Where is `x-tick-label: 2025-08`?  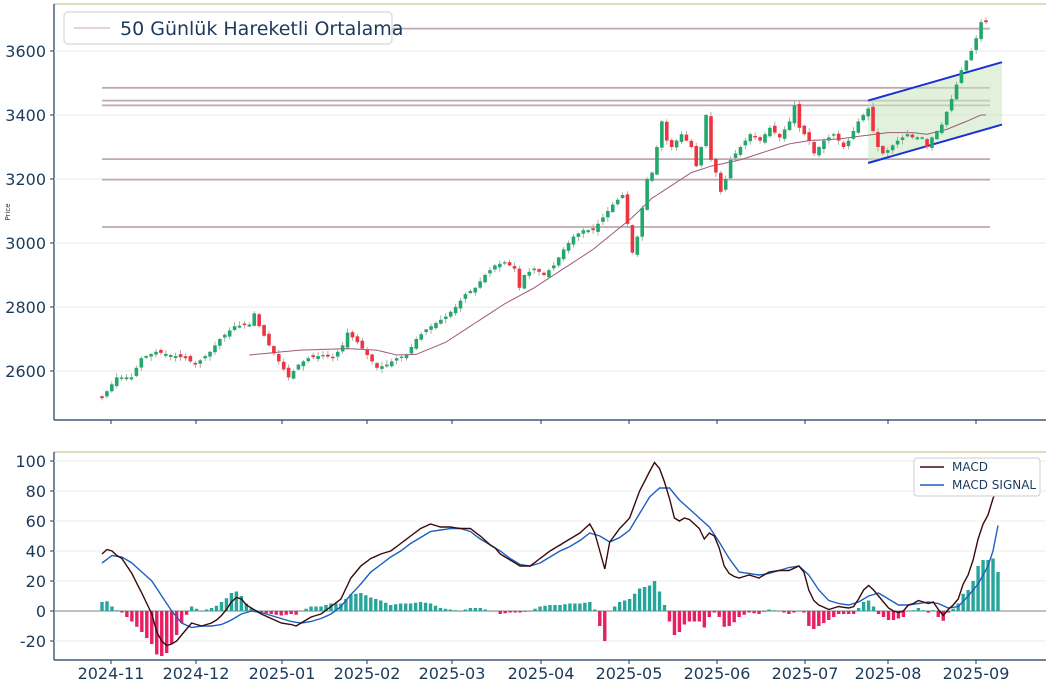
x-tick-label: 2025-08 is located at coordinates (888, 673).